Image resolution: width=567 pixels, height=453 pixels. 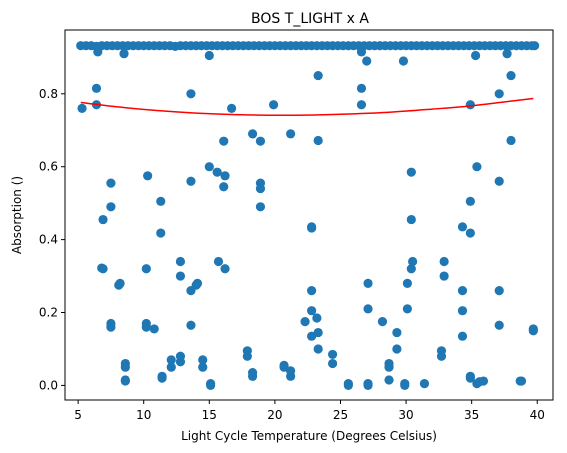 What do you see at coordinates (537, 415) in the screenshot?
I see `x-tick-label: 40` at bounding box center [537, 415].